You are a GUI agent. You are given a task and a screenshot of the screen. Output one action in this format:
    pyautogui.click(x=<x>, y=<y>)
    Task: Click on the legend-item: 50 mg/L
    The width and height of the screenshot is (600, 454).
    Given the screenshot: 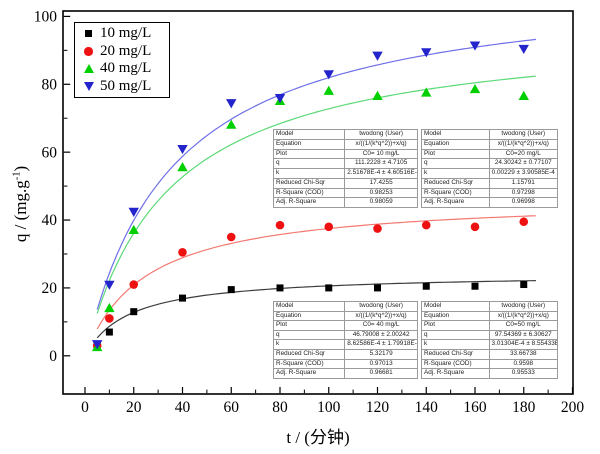 What is the action you would take?
    pyautogui.click(x=126, y=86)
    